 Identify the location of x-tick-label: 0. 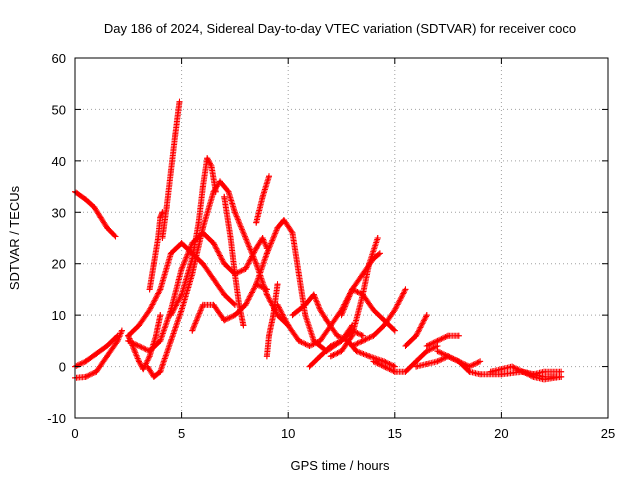
(74, 433).